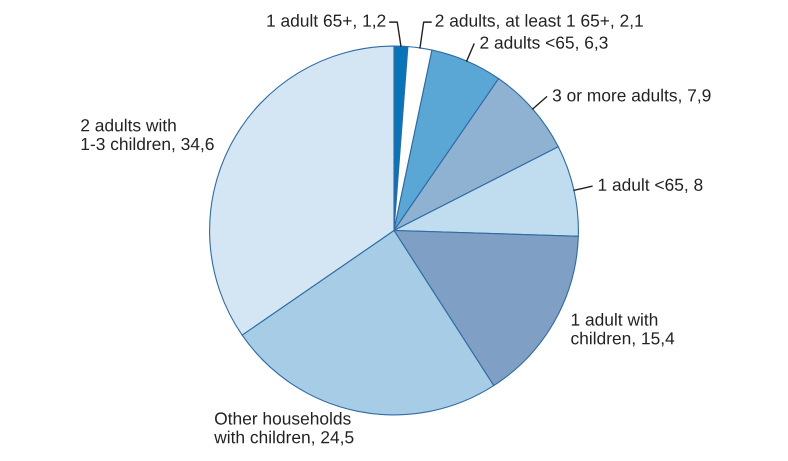 The height and width of the screenshot is (461, 788). I want to click on slice-label: 2 adults <65, 6,3, so click(544, 43).